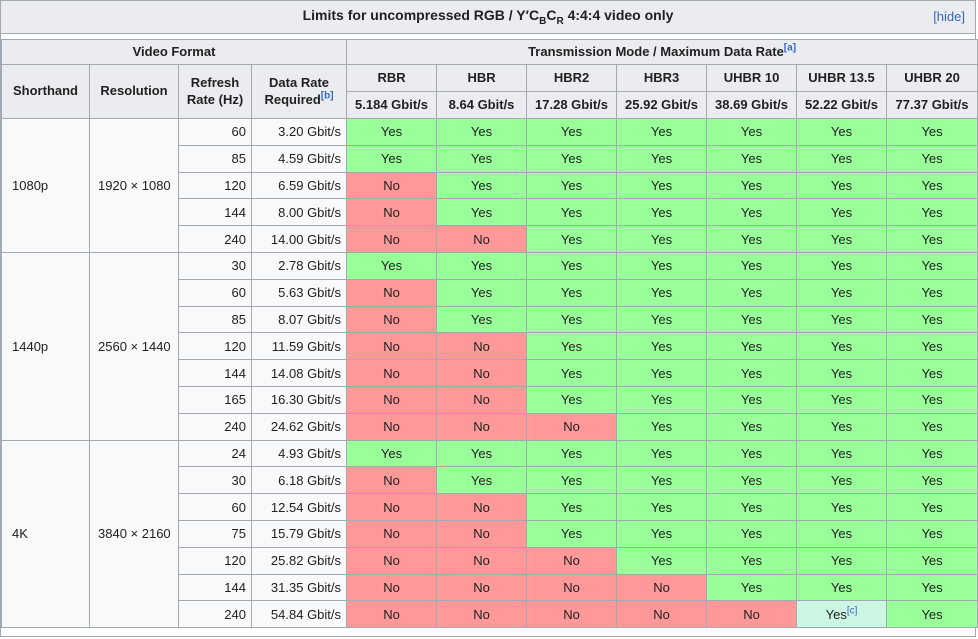  Describe the element at coordinates (299, 265) in the screenshot. I see `data-rate-required-cell: 2.78 Gbit/s` at that location.